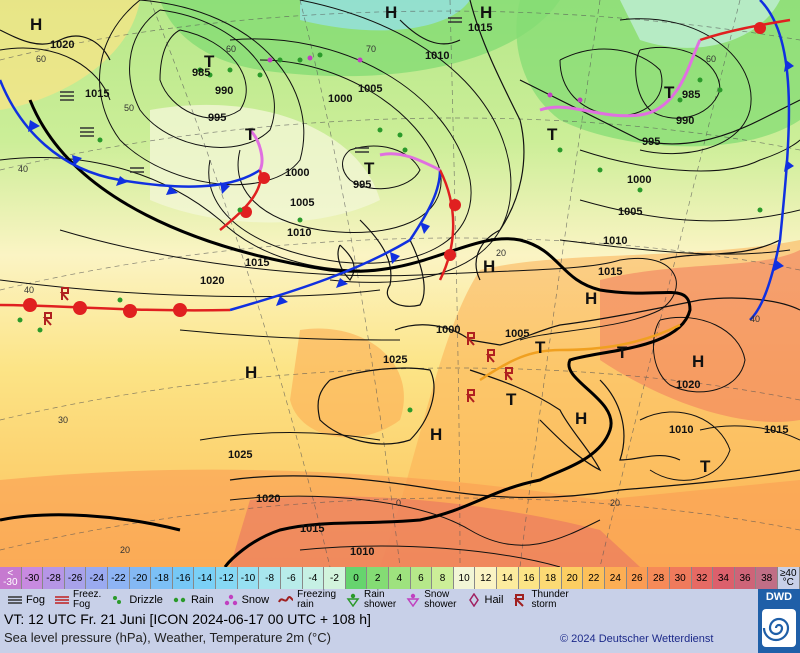 Image resolution: width=800 pixels, height=653 pixels. Describe the element at coordinates (421, 578) in the screenshot. I see `temperature-scale-cell: 6` at that location.